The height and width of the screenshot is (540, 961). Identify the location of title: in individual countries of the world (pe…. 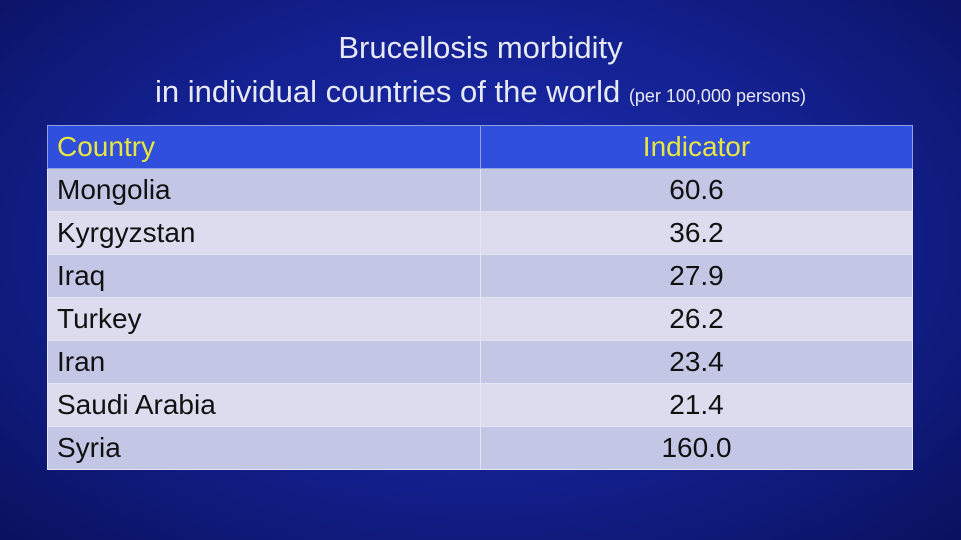
(480, 94).